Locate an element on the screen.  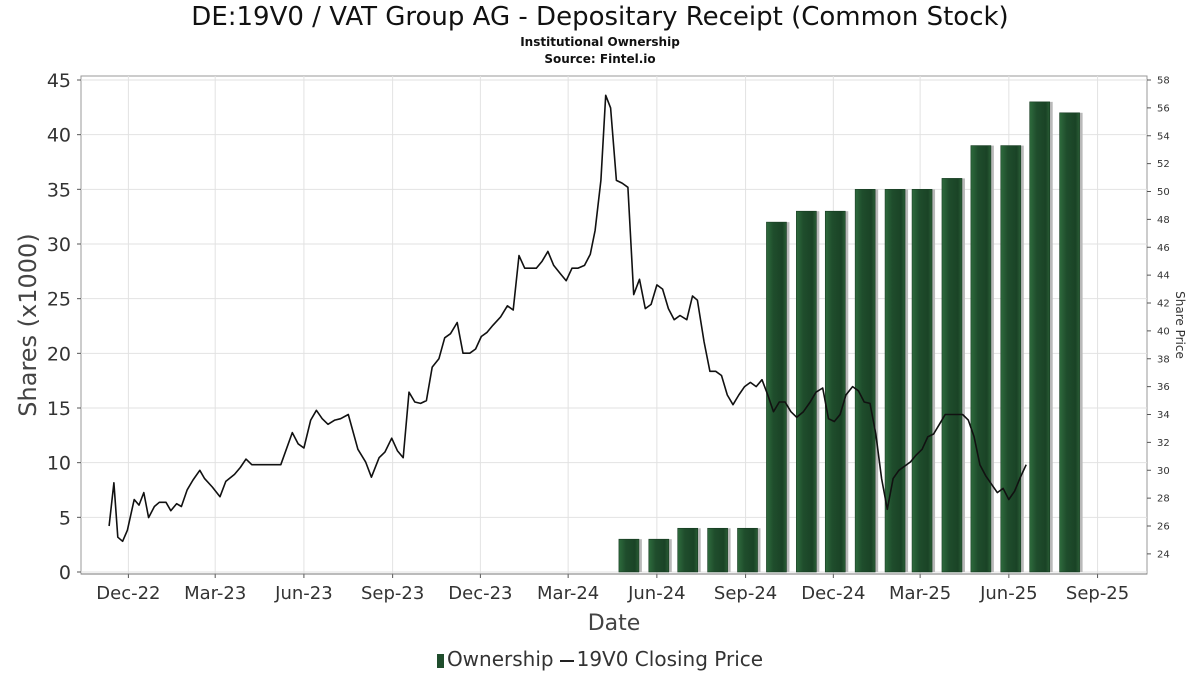
y-tick-label: 30 is located at coordinates (59, 245).